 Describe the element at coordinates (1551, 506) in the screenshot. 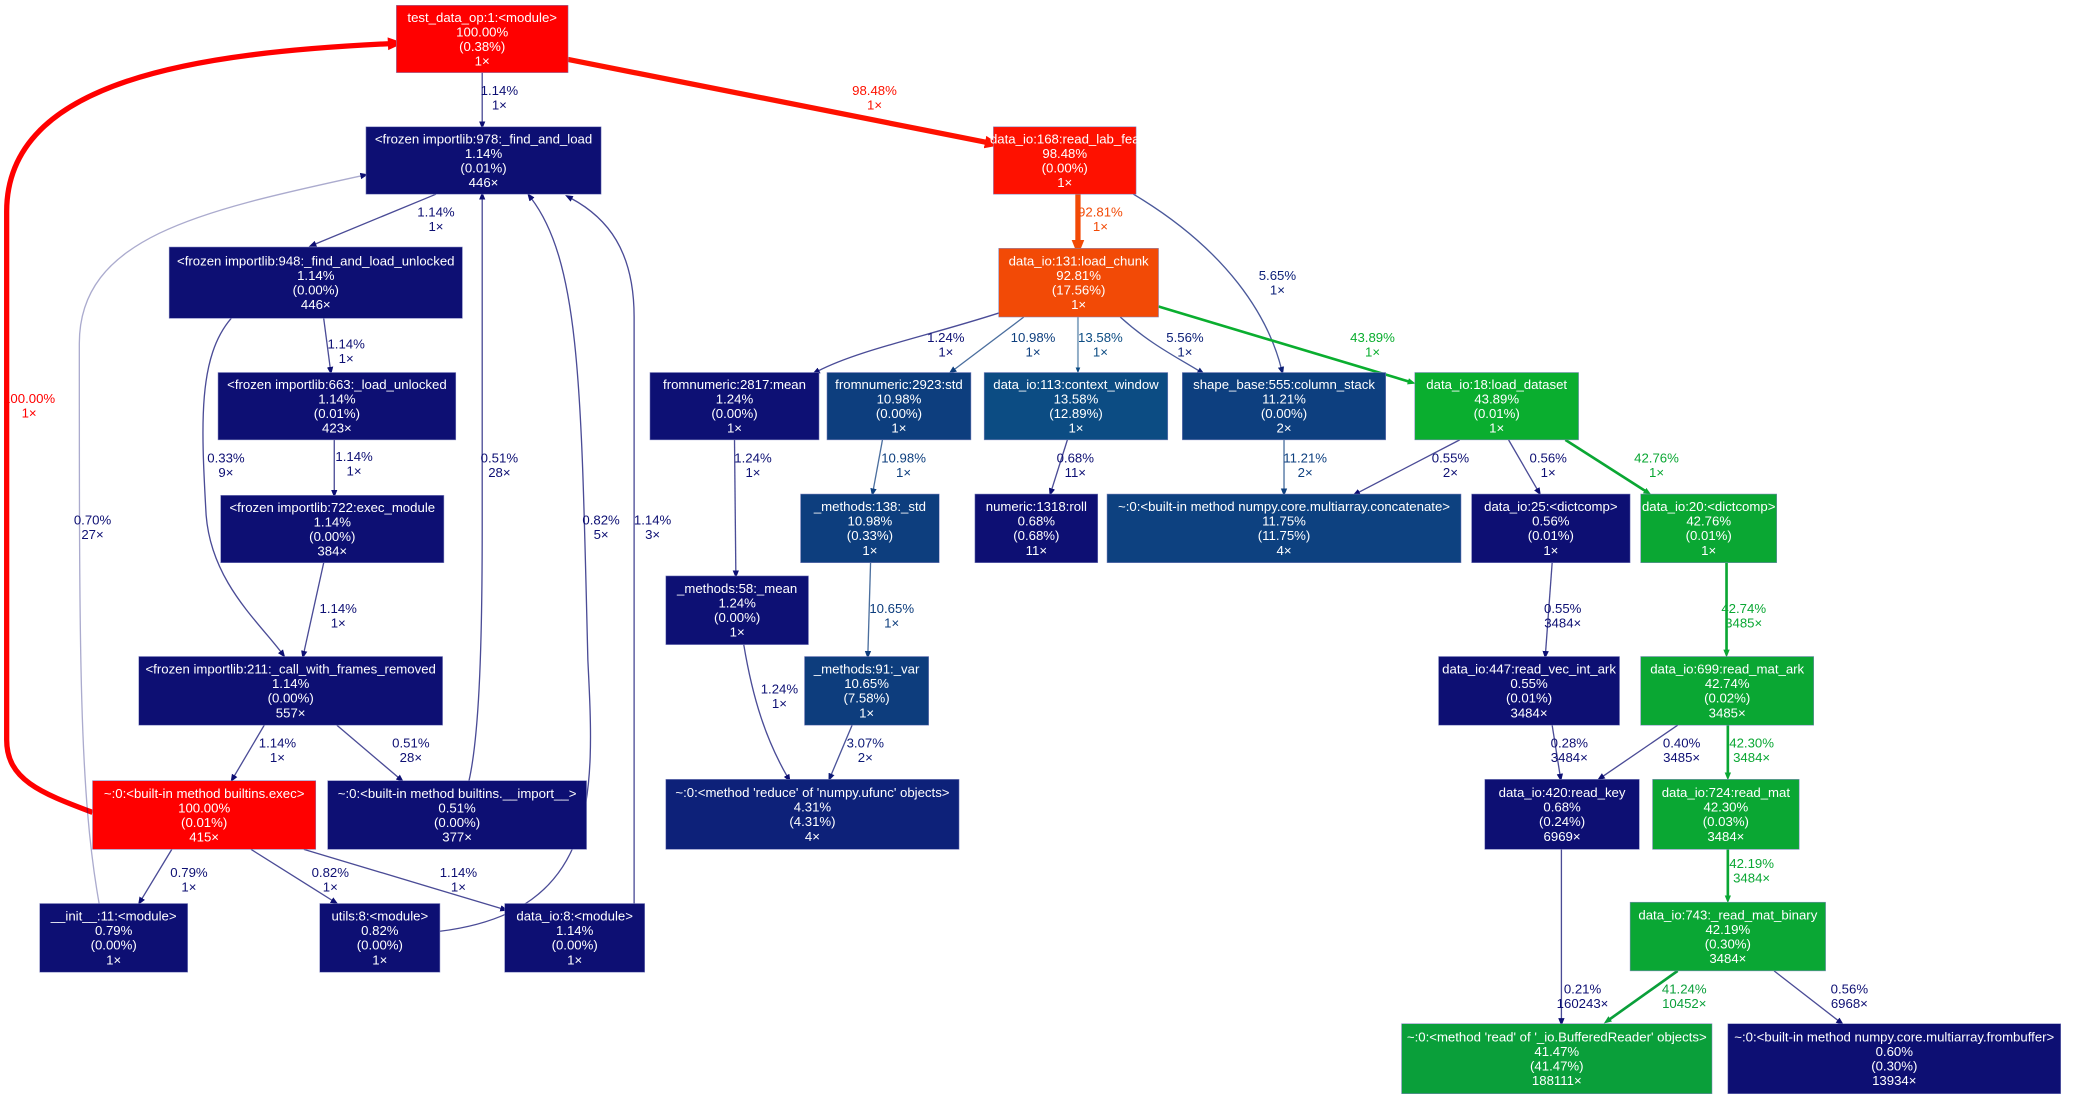

I see `node-label: data_io:25:<dictcomp>` at that location.